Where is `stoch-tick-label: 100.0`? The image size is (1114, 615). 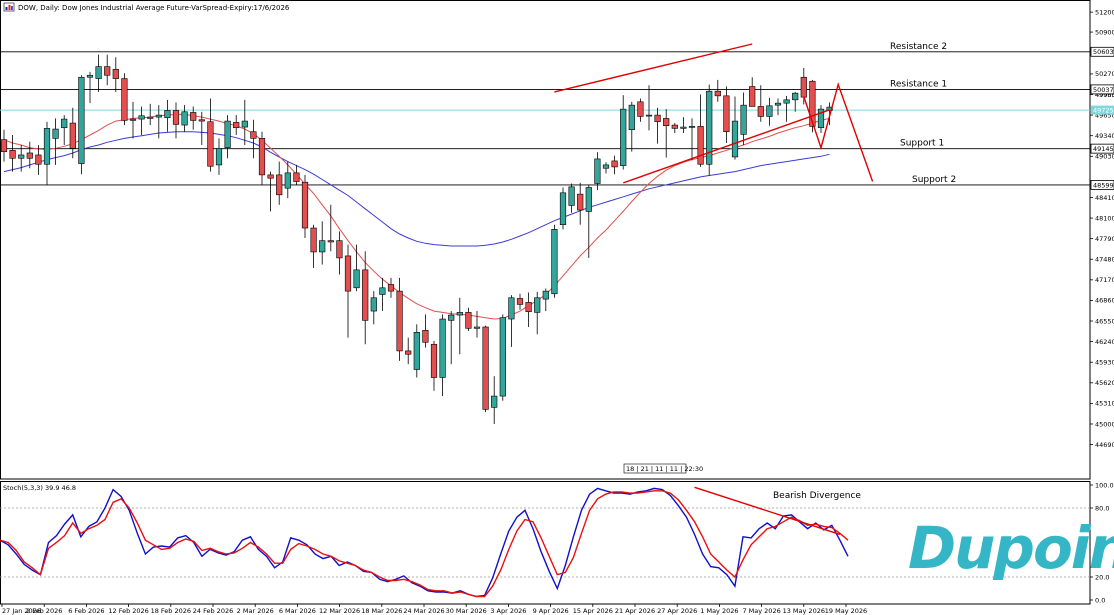
stoch-tick-label: 100.0 is located at coordinates (1104, 485).